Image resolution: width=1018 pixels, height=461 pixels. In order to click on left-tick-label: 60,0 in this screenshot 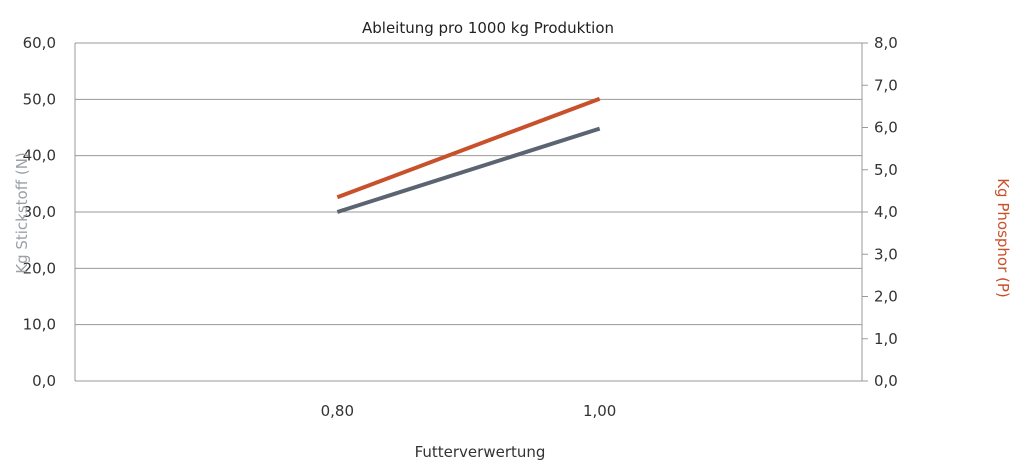, I will do `click(39, 43)`.